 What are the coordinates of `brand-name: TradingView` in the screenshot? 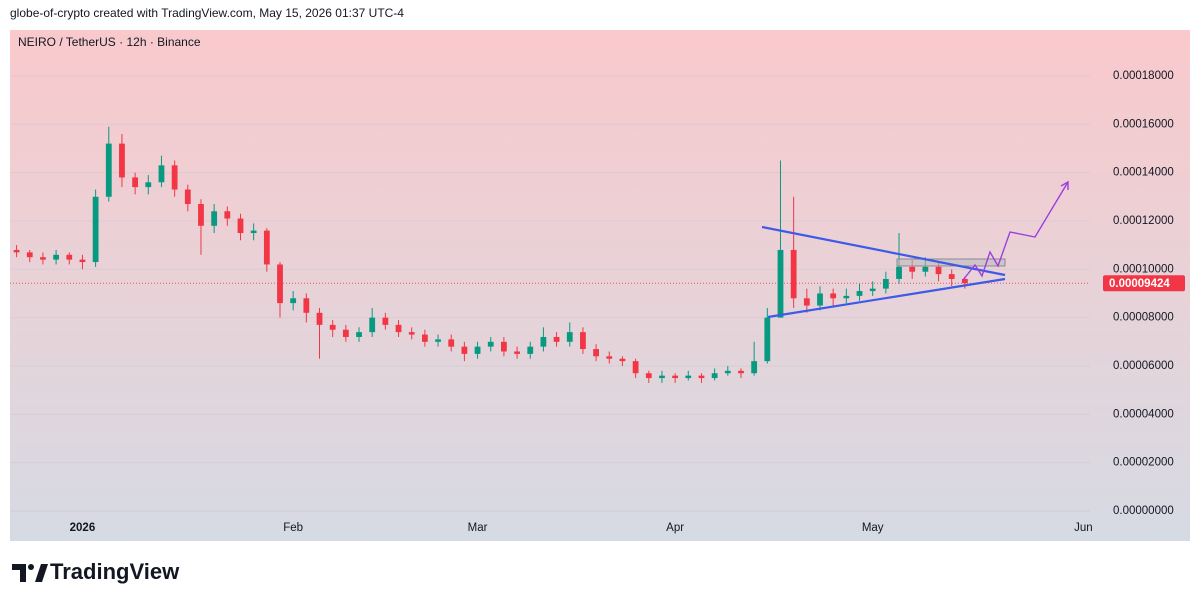 It's located at (115, 571).